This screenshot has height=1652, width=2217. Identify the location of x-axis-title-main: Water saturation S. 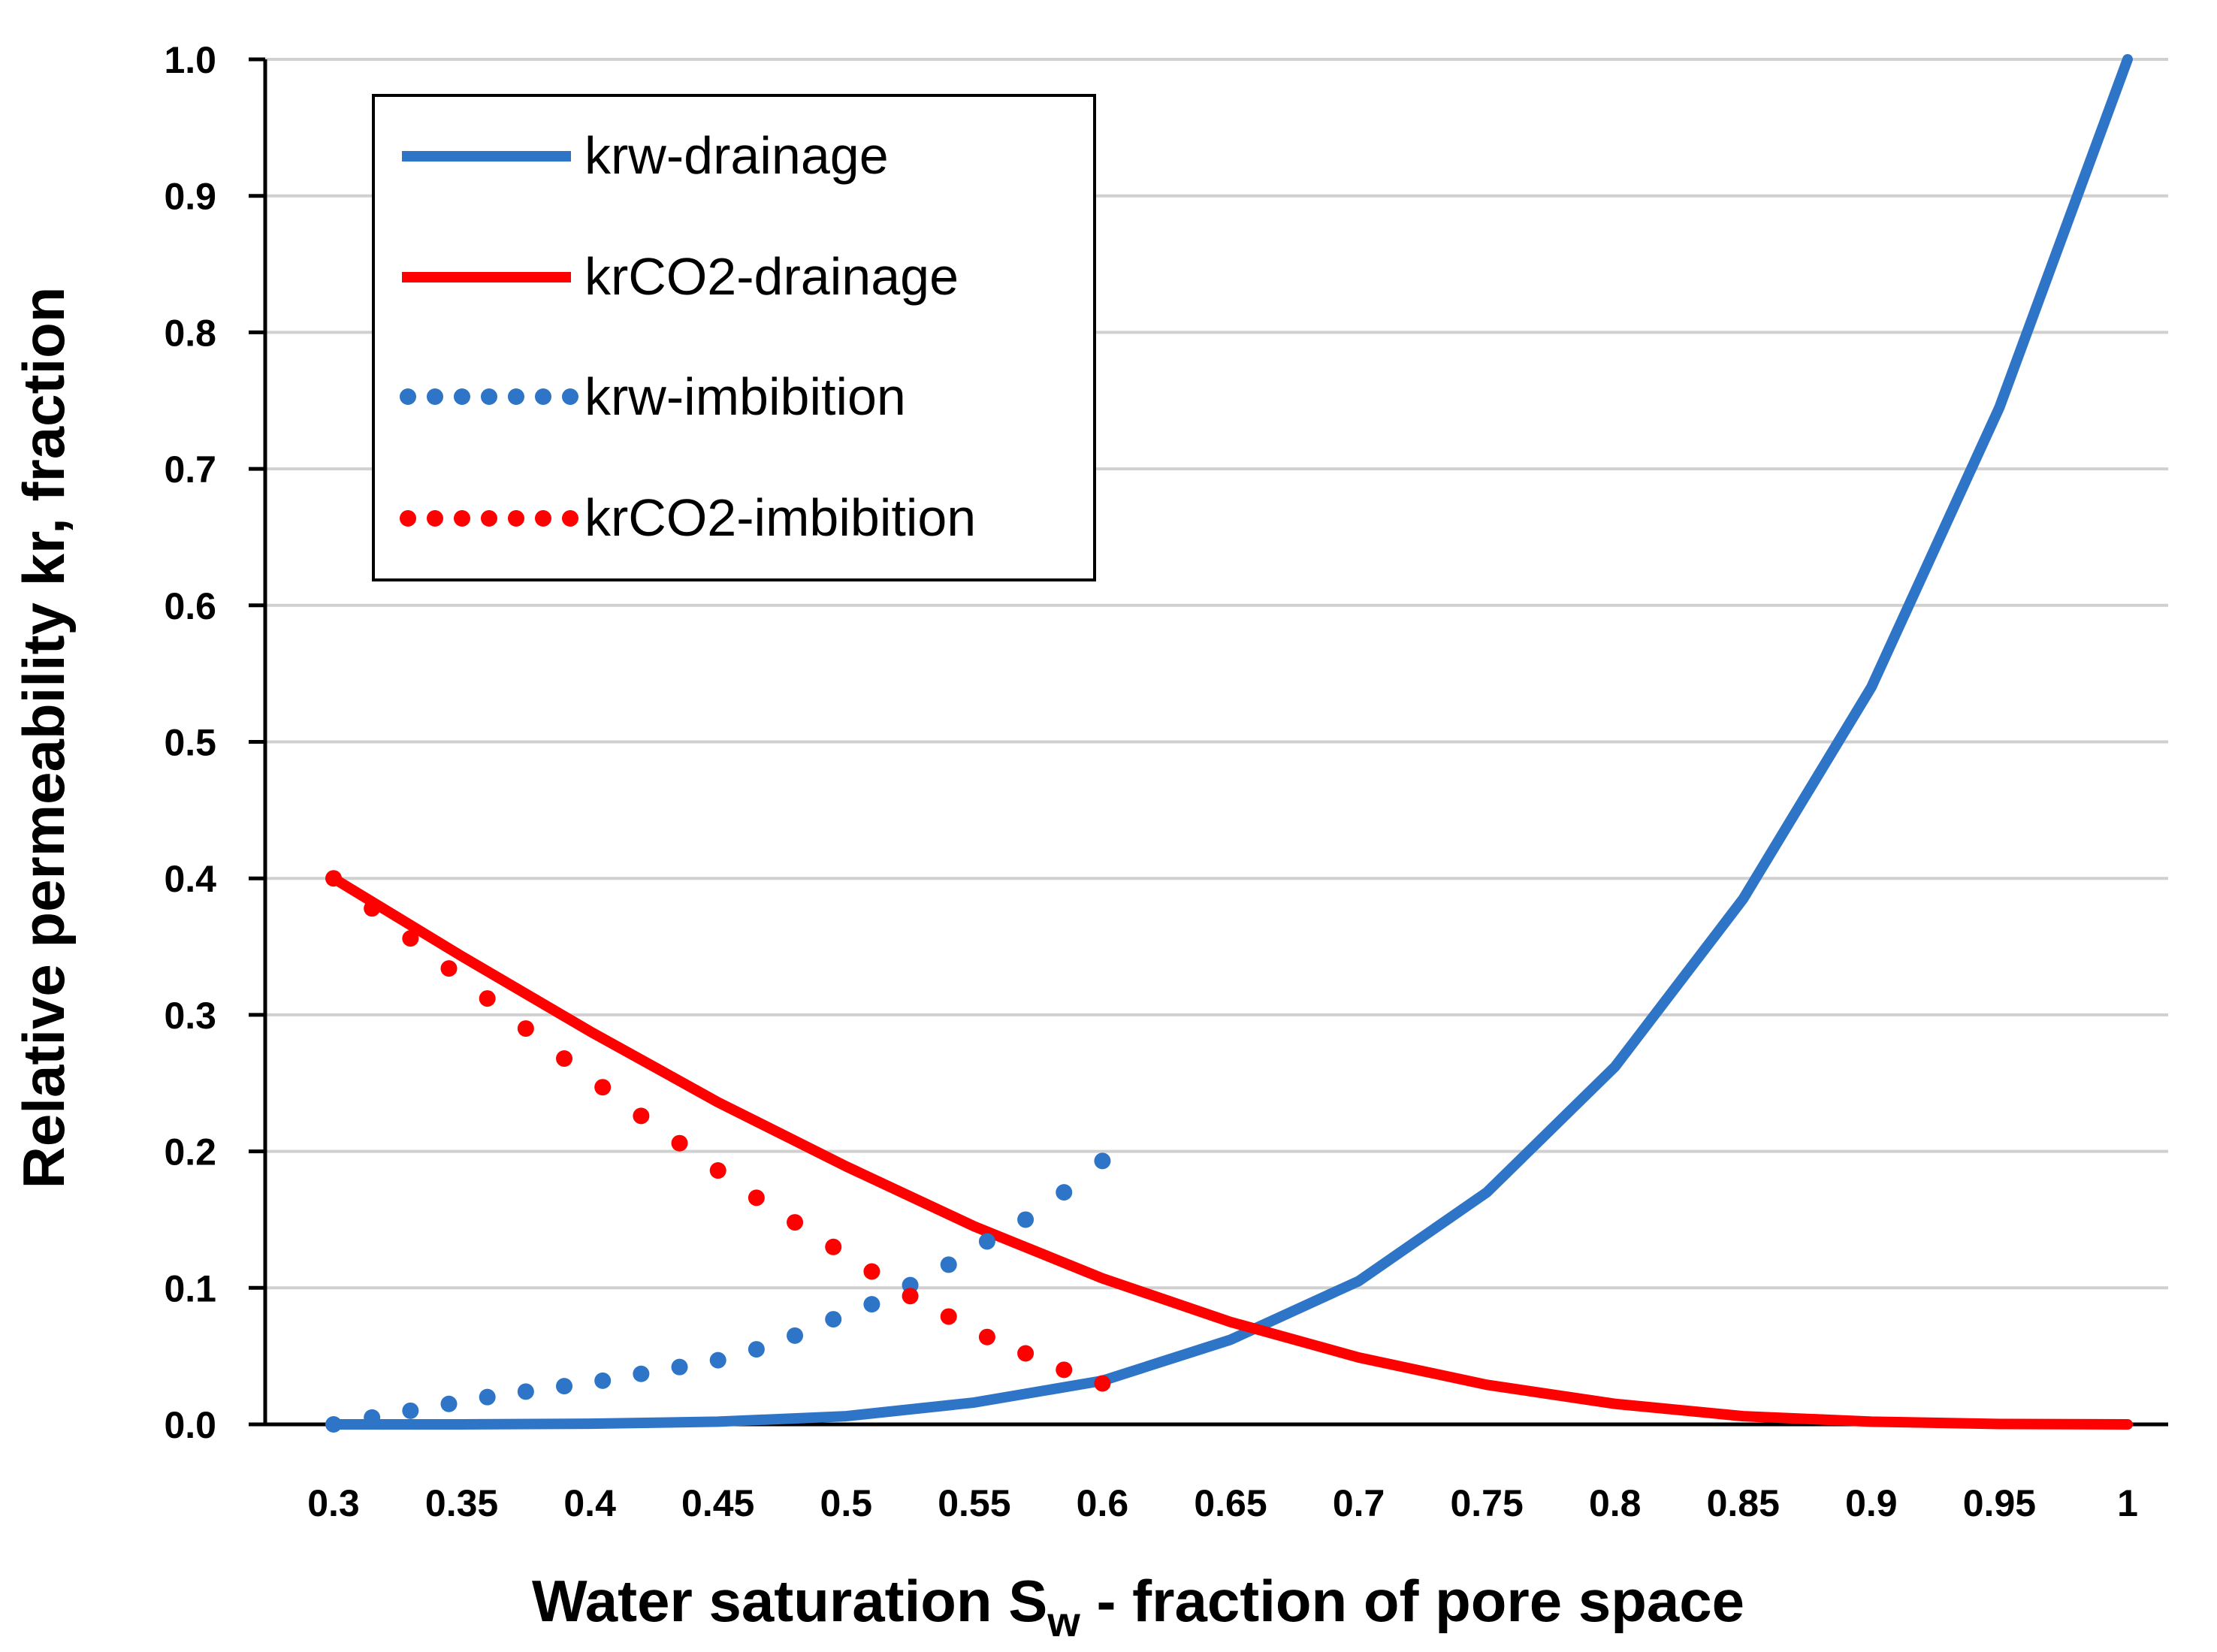
(789, 1601).